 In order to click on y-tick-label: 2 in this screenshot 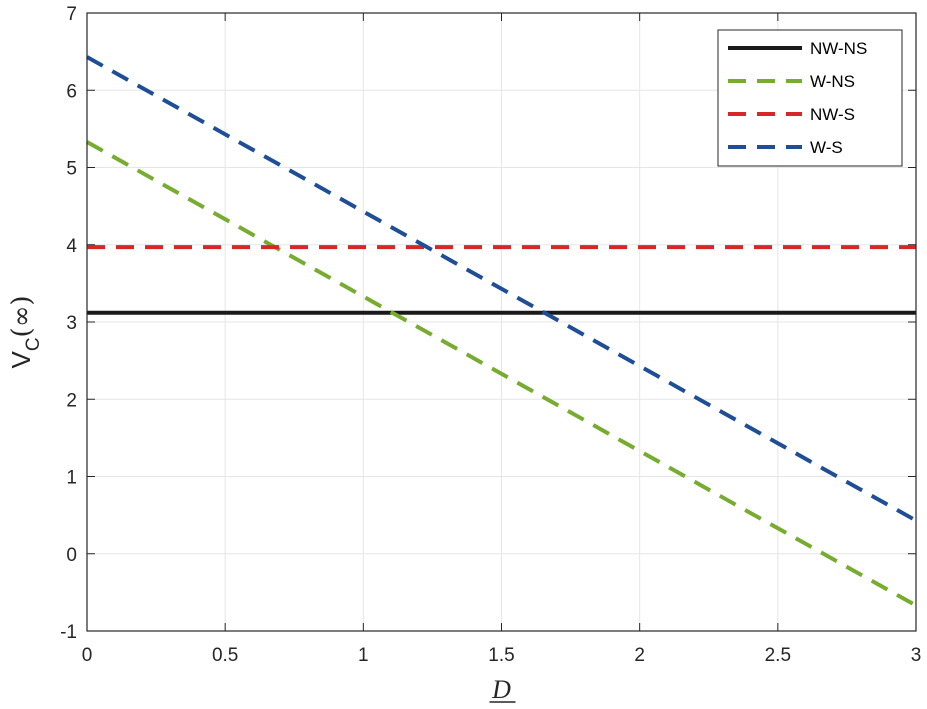, I will do `click(71, 400)`.